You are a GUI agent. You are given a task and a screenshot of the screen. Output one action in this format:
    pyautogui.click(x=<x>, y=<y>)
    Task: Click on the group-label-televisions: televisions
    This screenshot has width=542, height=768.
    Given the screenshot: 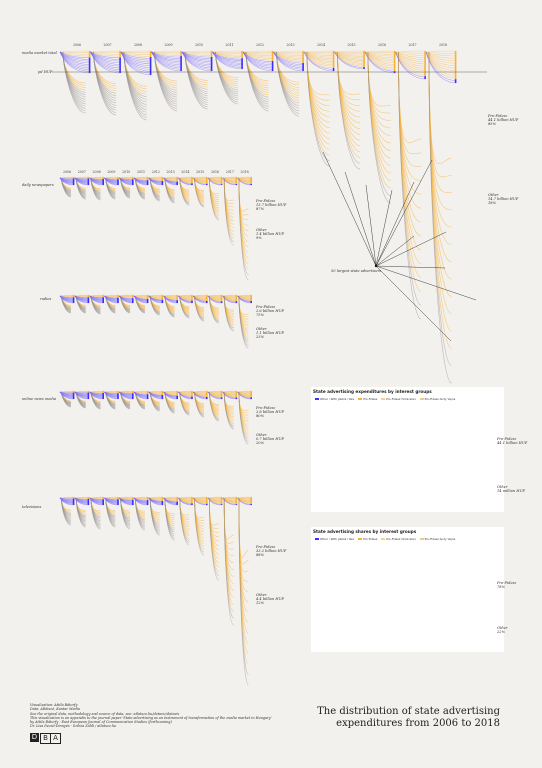 What is the action you would take?
    pyautogui.click(x=32, y=507)
    